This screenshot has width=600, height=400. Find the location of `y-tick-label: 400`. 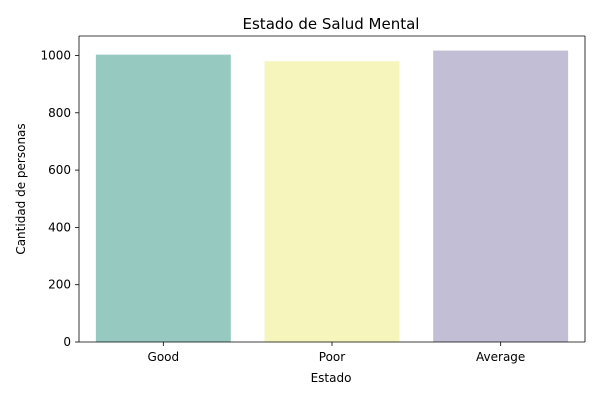

y-tick-label: 400 is located at coordinates (59, 227).